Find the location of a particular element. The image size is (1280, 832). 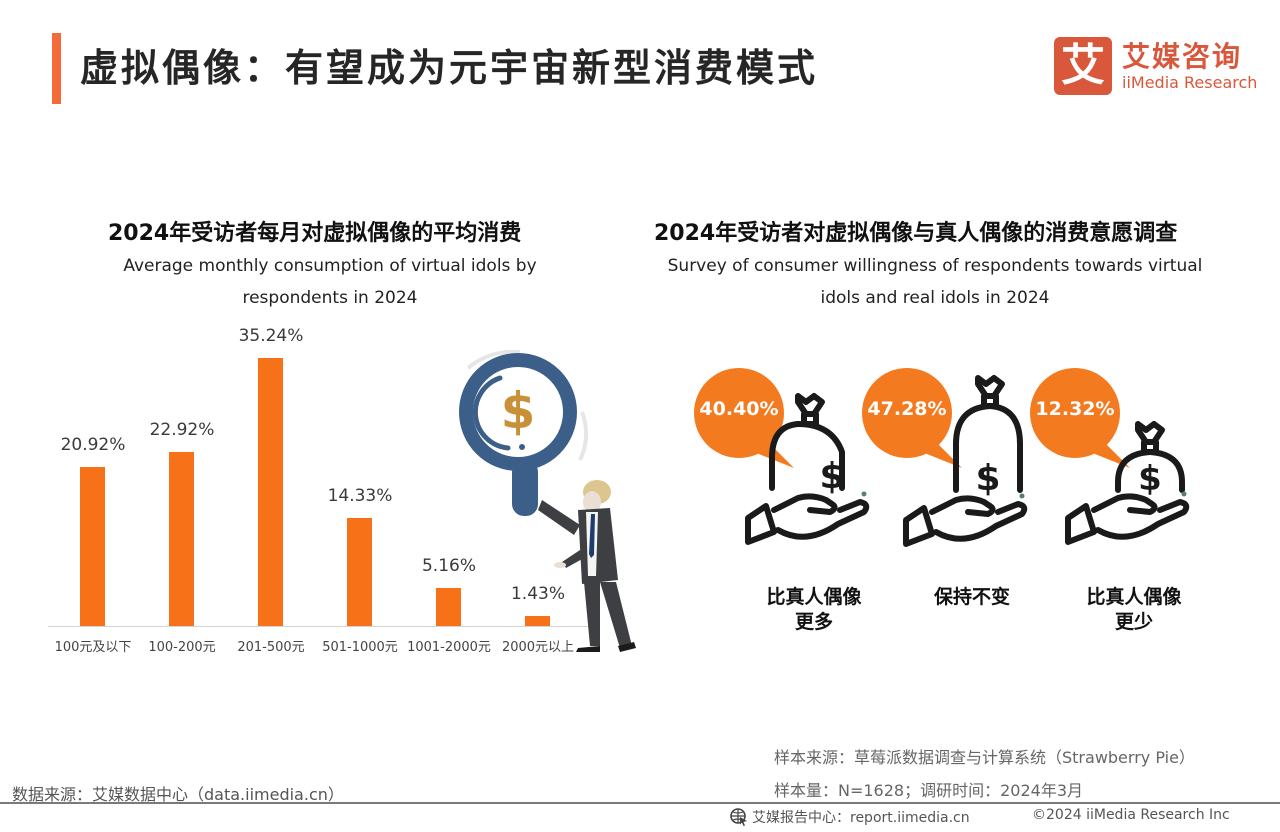

percentage-bubble-more: 40.40% is located at coordinates (744, 418).